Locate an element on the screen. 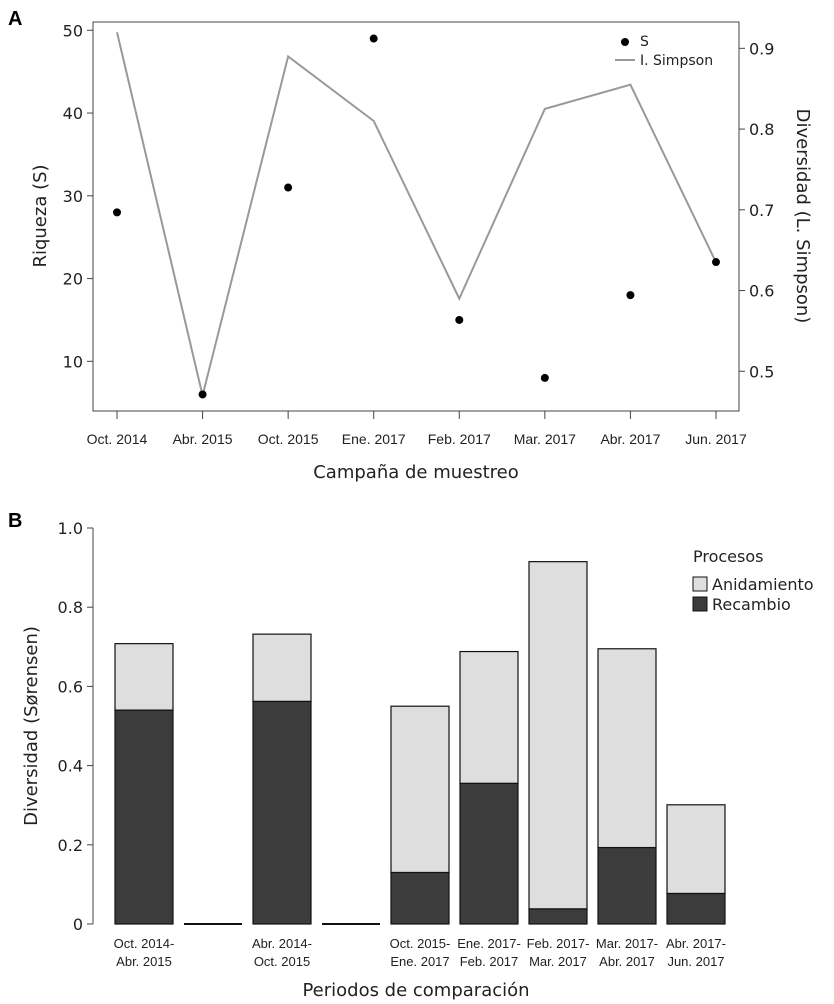 This screenshot has height=1004, width=834. x-tick-label-line1: Ene. 2017- is located at coordinates (489, 943).